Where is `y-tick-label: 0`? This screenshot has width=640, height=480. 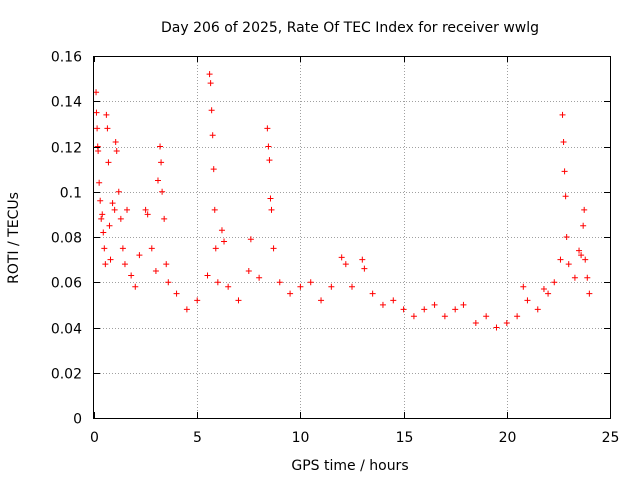
y-tick-label: 0 is located at coordinates (77, 420).